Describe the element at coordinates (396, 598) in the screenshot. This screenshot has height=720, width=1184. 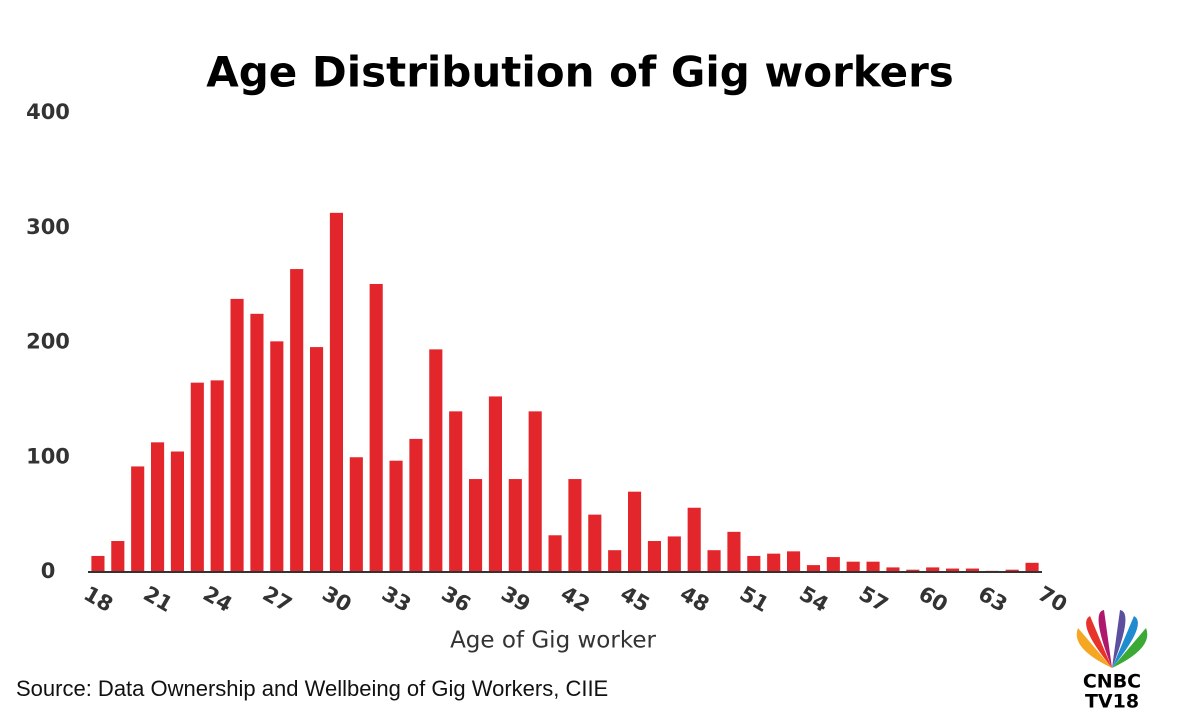
I see `x-tick-label: 33` at that location.